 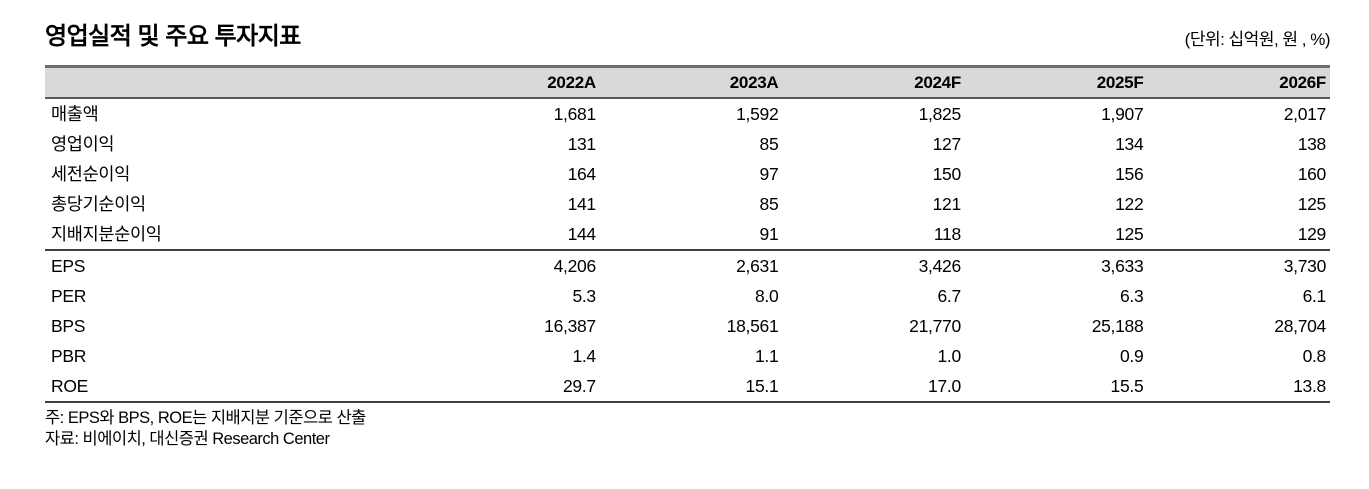 I want to click on table-row: 총당기순이익 141 85 121 122 125, so click(x=687, y=204).